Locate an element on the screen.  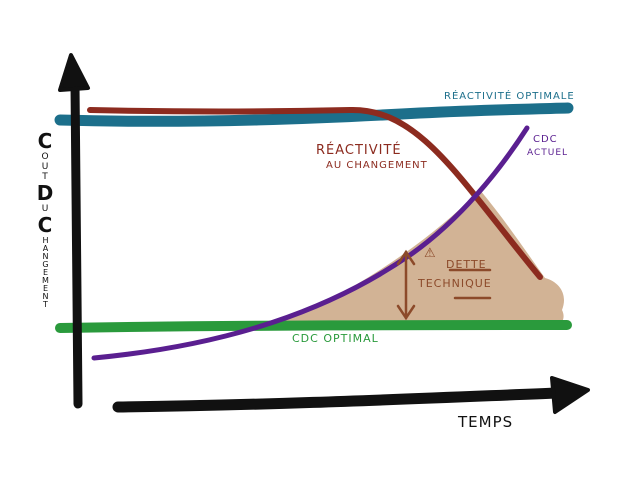
x-axis-arrowhead is located at coordinates (570, 395).